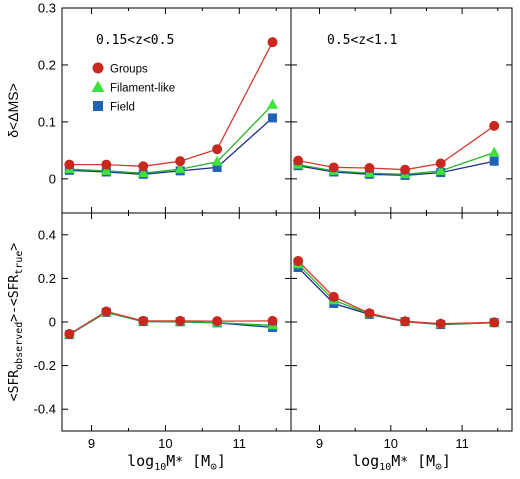 This screenshot has height=479, width=520. What do you see at coordinates (98, 106) in the screenshot?
I see `legend-marker-field` at bounding box center [98, 106].